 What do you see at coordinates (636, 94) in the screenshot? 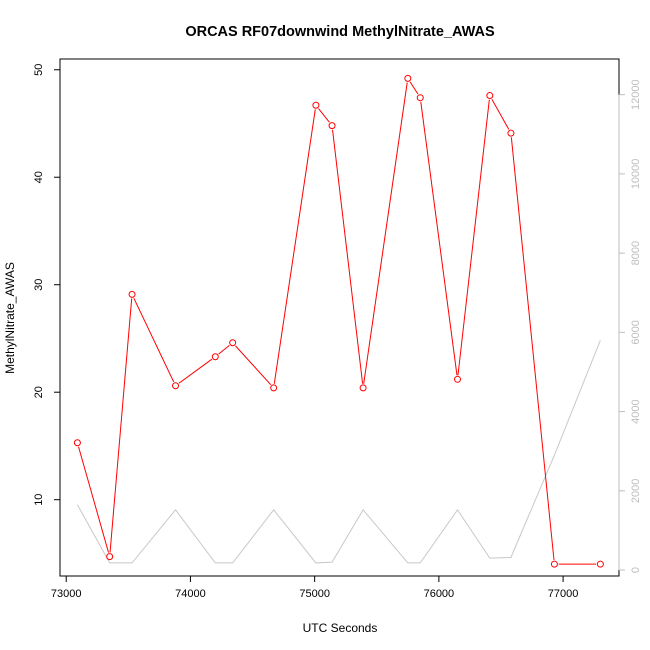
I see `y2-tick-label: 12000` at bounding box center [636, 94].